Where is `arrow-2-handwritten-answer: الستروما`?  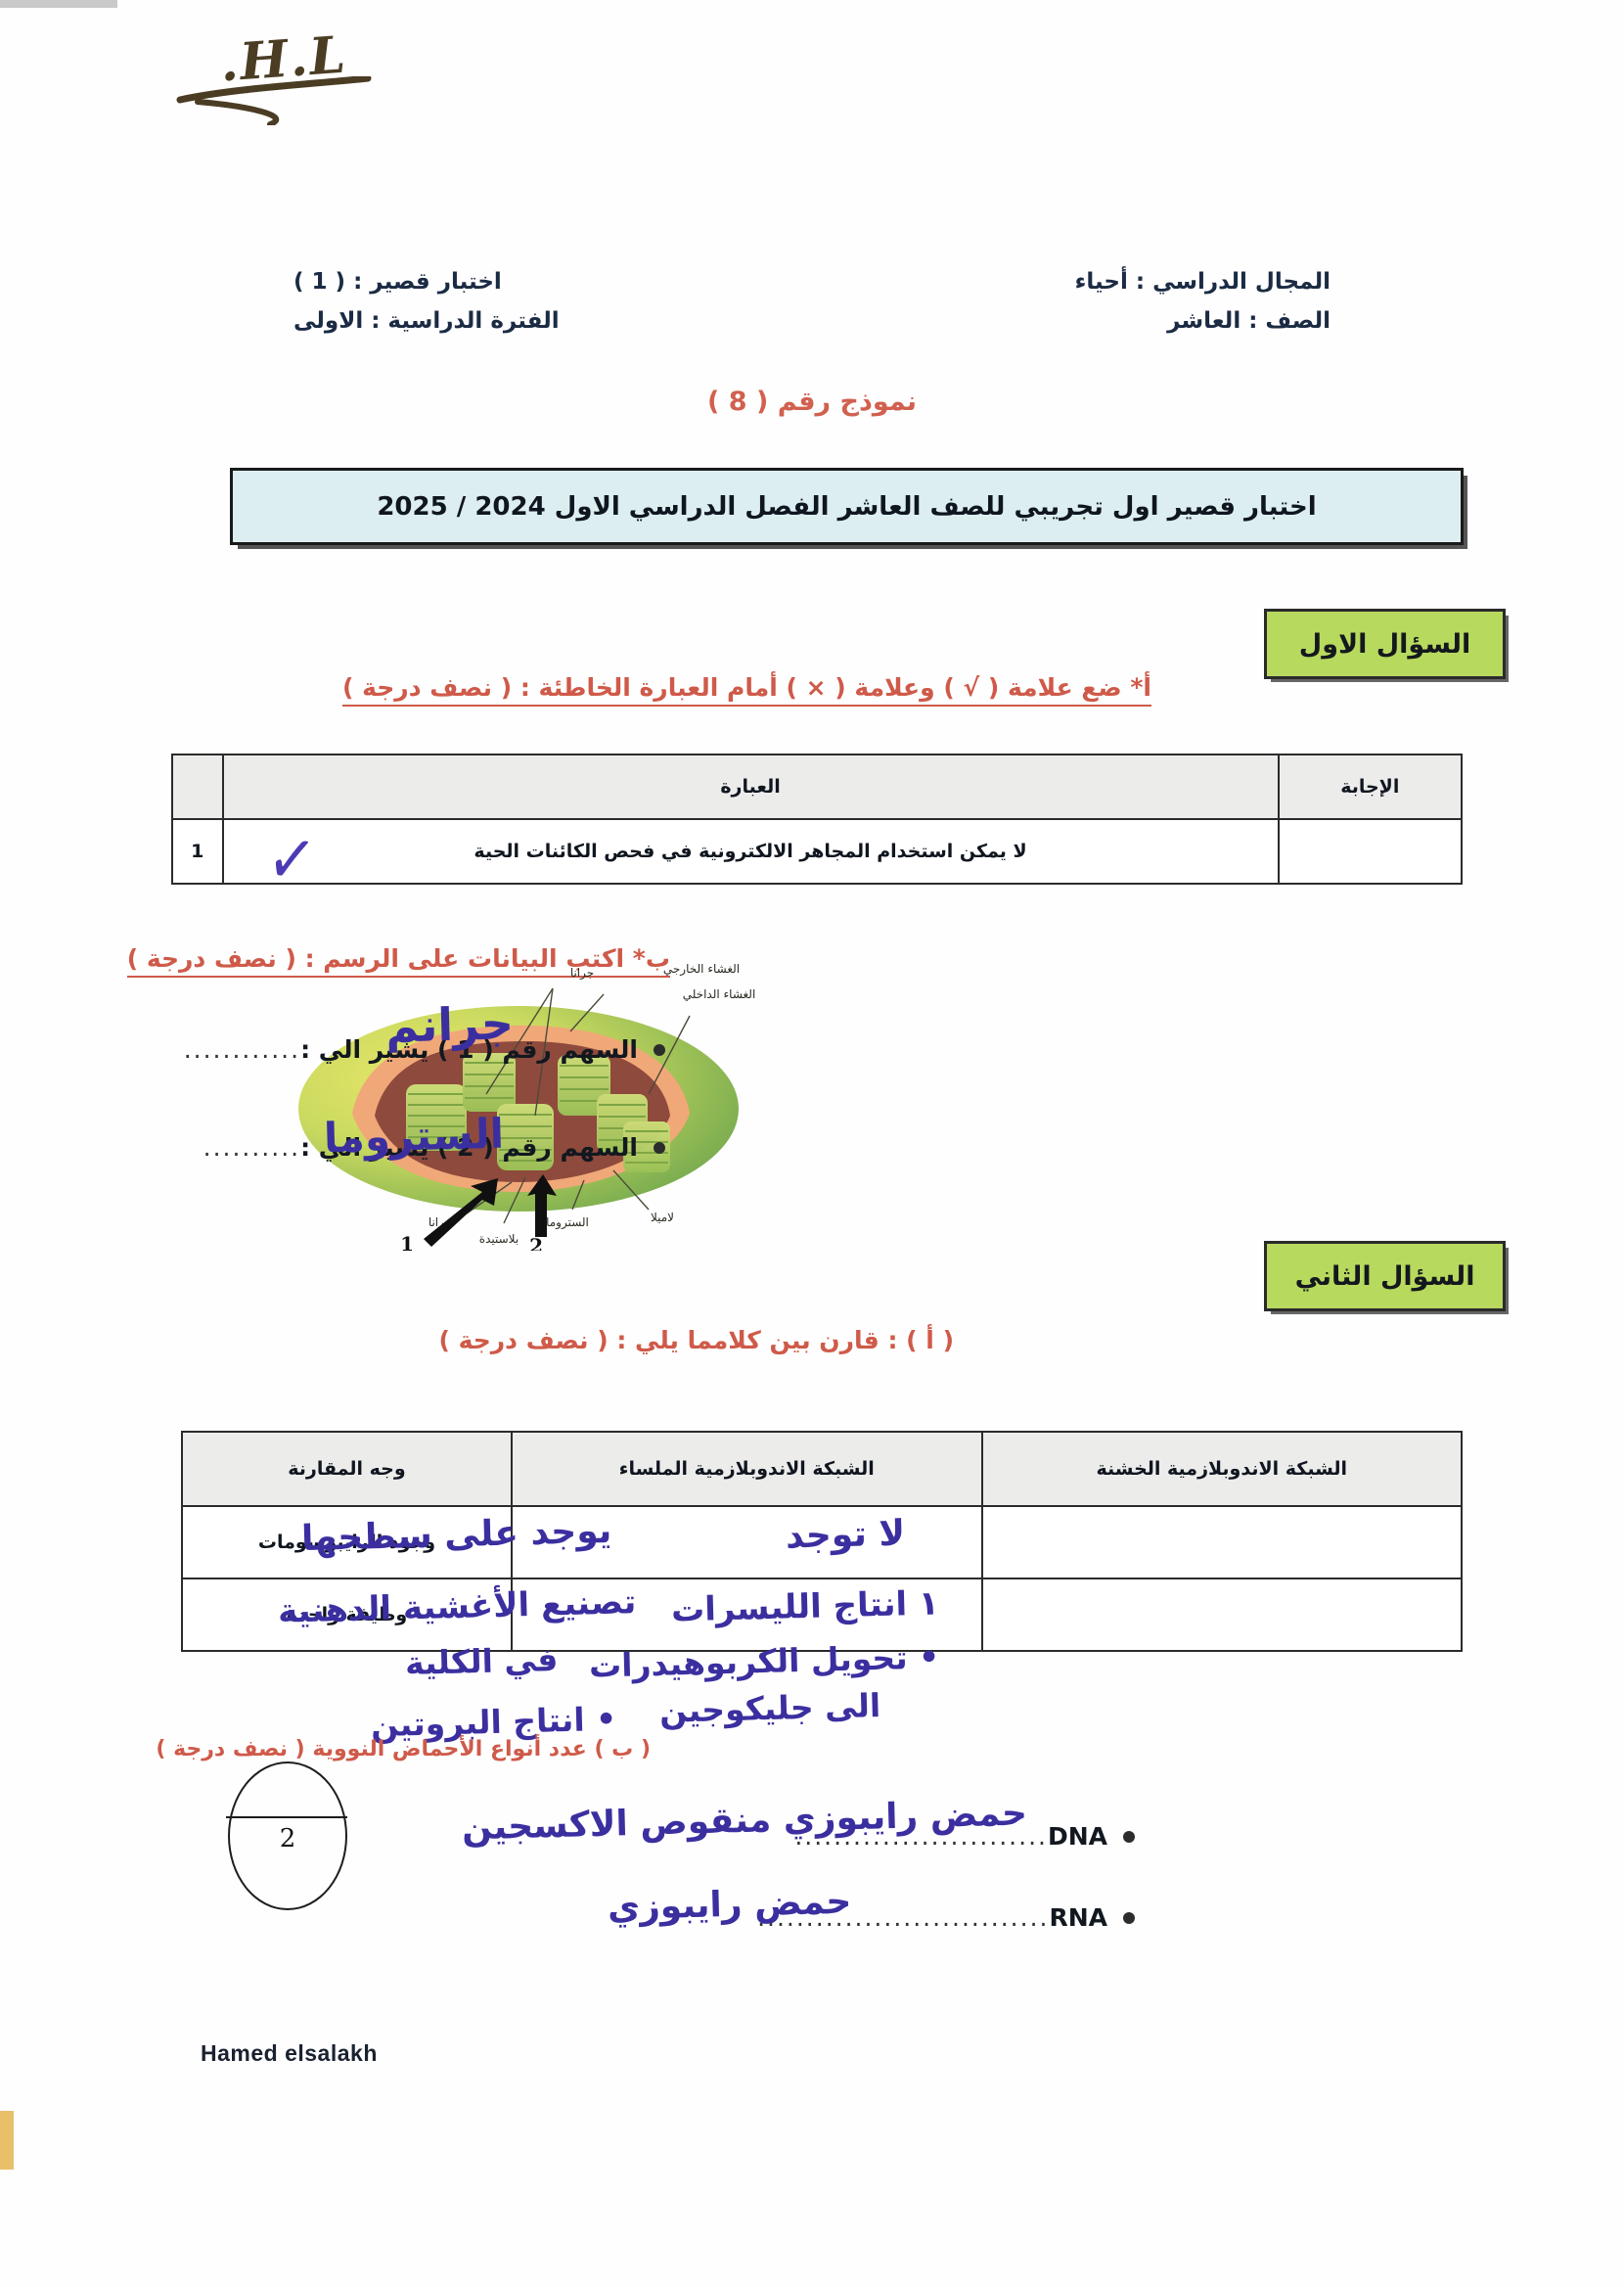 arrow-2-handwritten-answer: الستروما is located at coordinates (414, 1136).